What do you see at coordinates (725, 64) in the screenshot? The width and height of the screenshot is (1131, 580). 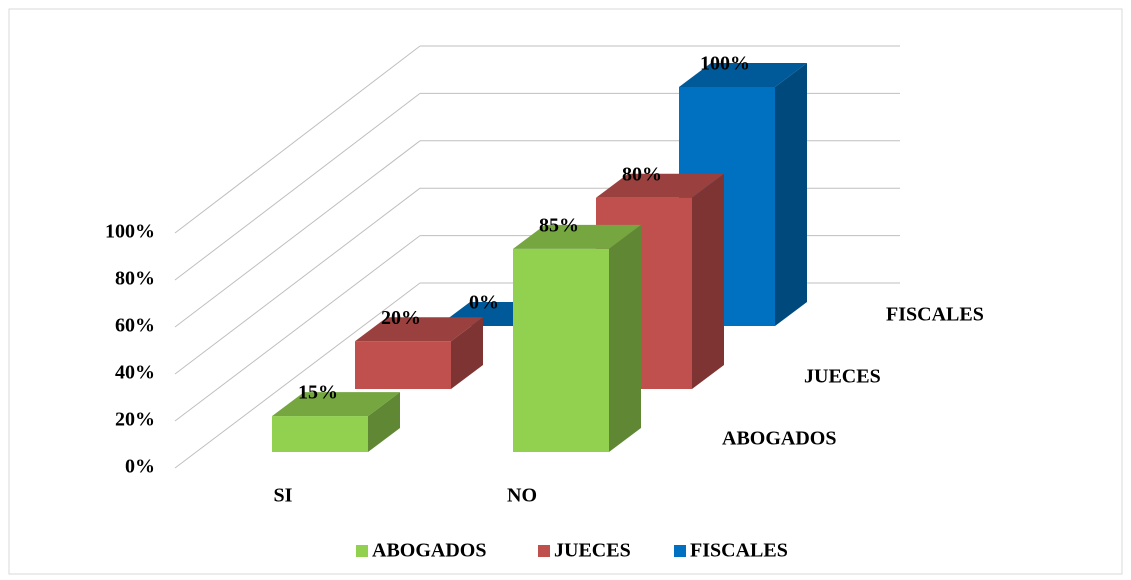 I see `data-label: 100%` at bounding box center [725, 64].